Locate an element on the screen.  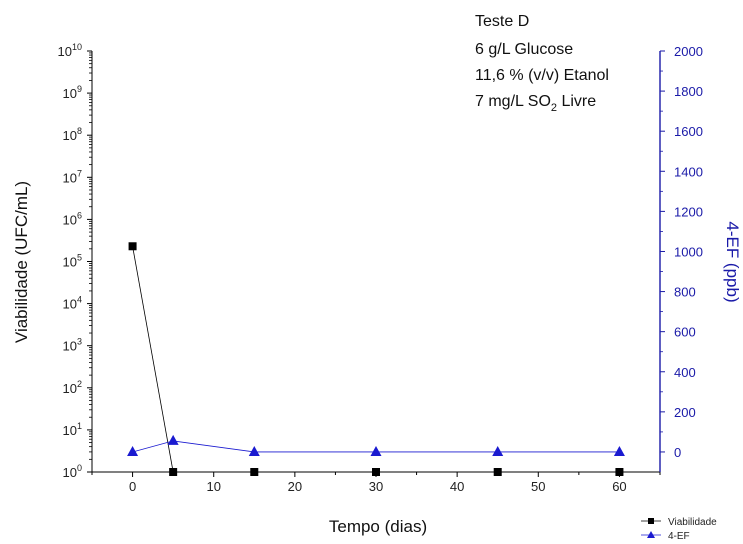
annotation-line-4-pre: 7 mg/L SO is located at coordinates (513, 101).